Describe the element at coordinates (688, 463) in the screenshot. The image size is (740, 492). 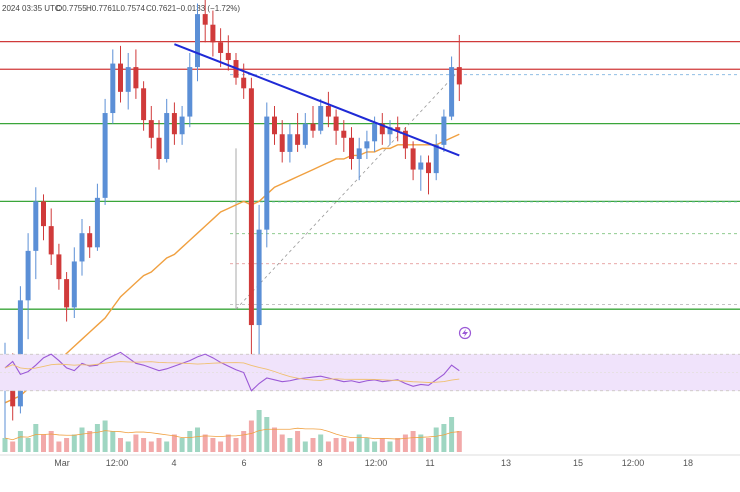
I see `x-tick-label: 18` at that location.